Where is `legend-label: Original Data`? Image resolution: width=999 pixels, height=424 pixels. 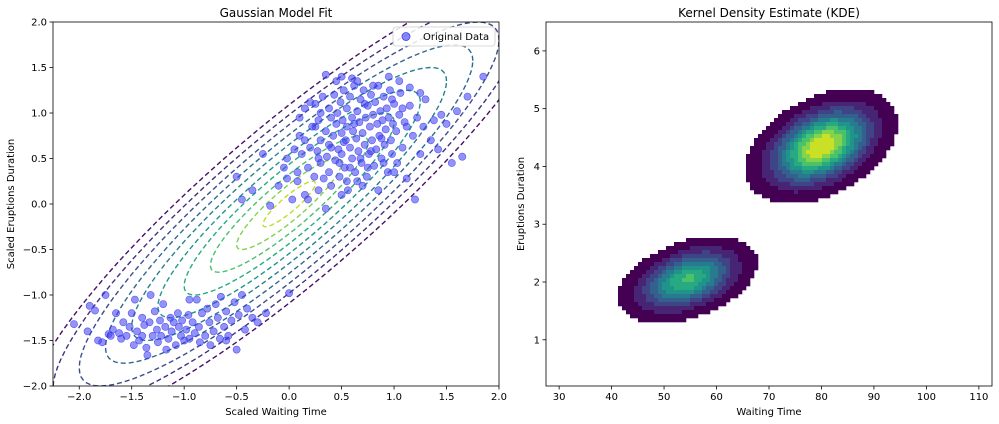 legend-label: Original Data is located at coordinates (456, 37).